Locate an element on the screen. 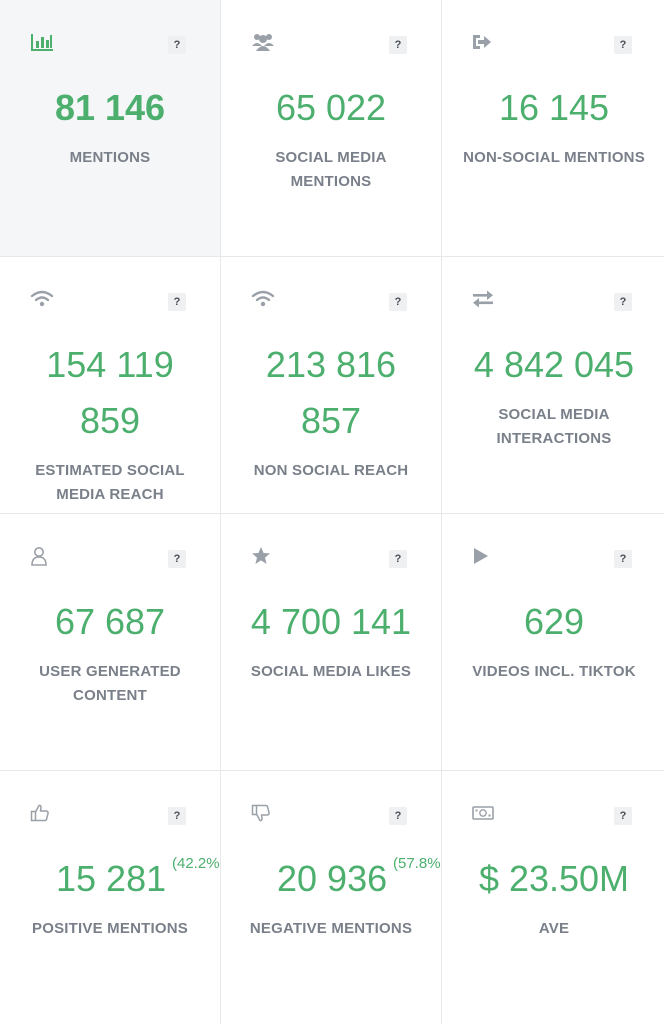 Image resolution: width=664 pixels, height=1027 pixels. metric-label: SOCIAL MEDIA LIKES is located at coordinates (331, 671).